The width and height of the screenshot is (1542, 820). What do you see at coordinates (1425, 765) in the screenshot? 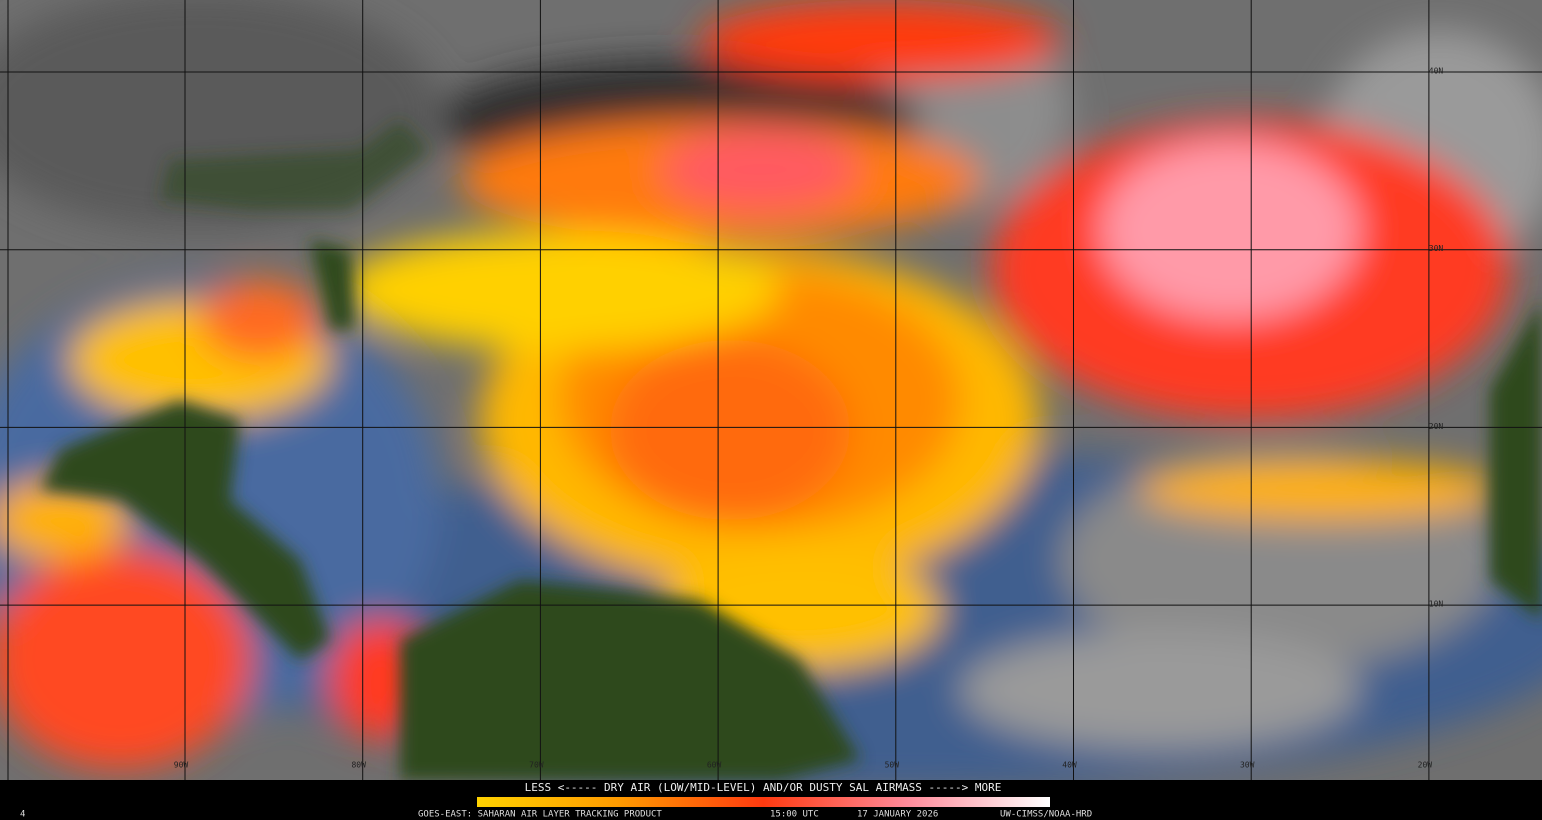
I see `longitude-label: 20W` at bounding box center [1425, 765].